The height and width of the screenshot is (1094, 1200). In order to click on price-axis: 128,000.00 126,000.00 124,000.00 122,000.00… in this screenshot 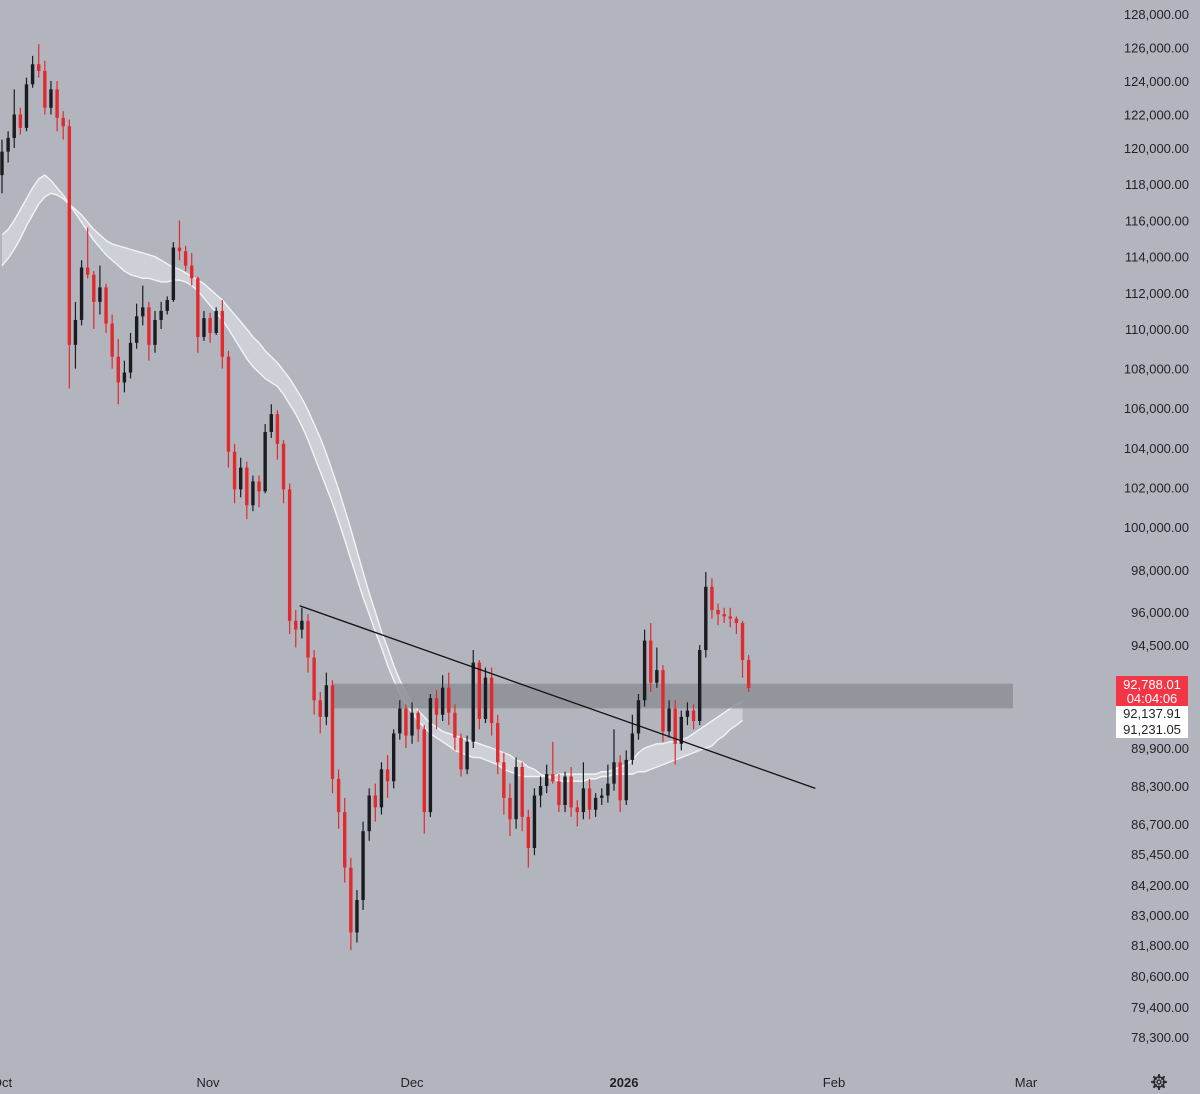, I will do `click(1156, 526)`.